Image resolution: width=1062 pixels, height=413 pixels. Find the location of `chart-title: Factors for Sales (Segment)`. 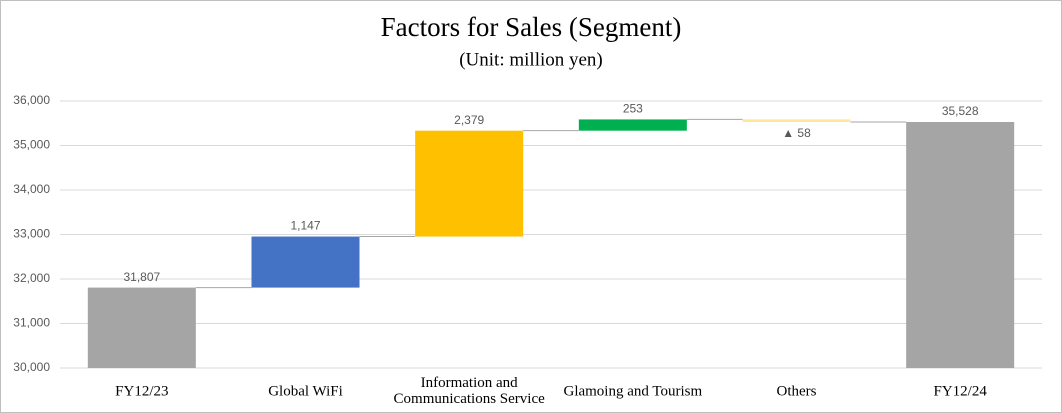

chart-title: Factors for Sales (Segment) is located at coordinates (531, 27).